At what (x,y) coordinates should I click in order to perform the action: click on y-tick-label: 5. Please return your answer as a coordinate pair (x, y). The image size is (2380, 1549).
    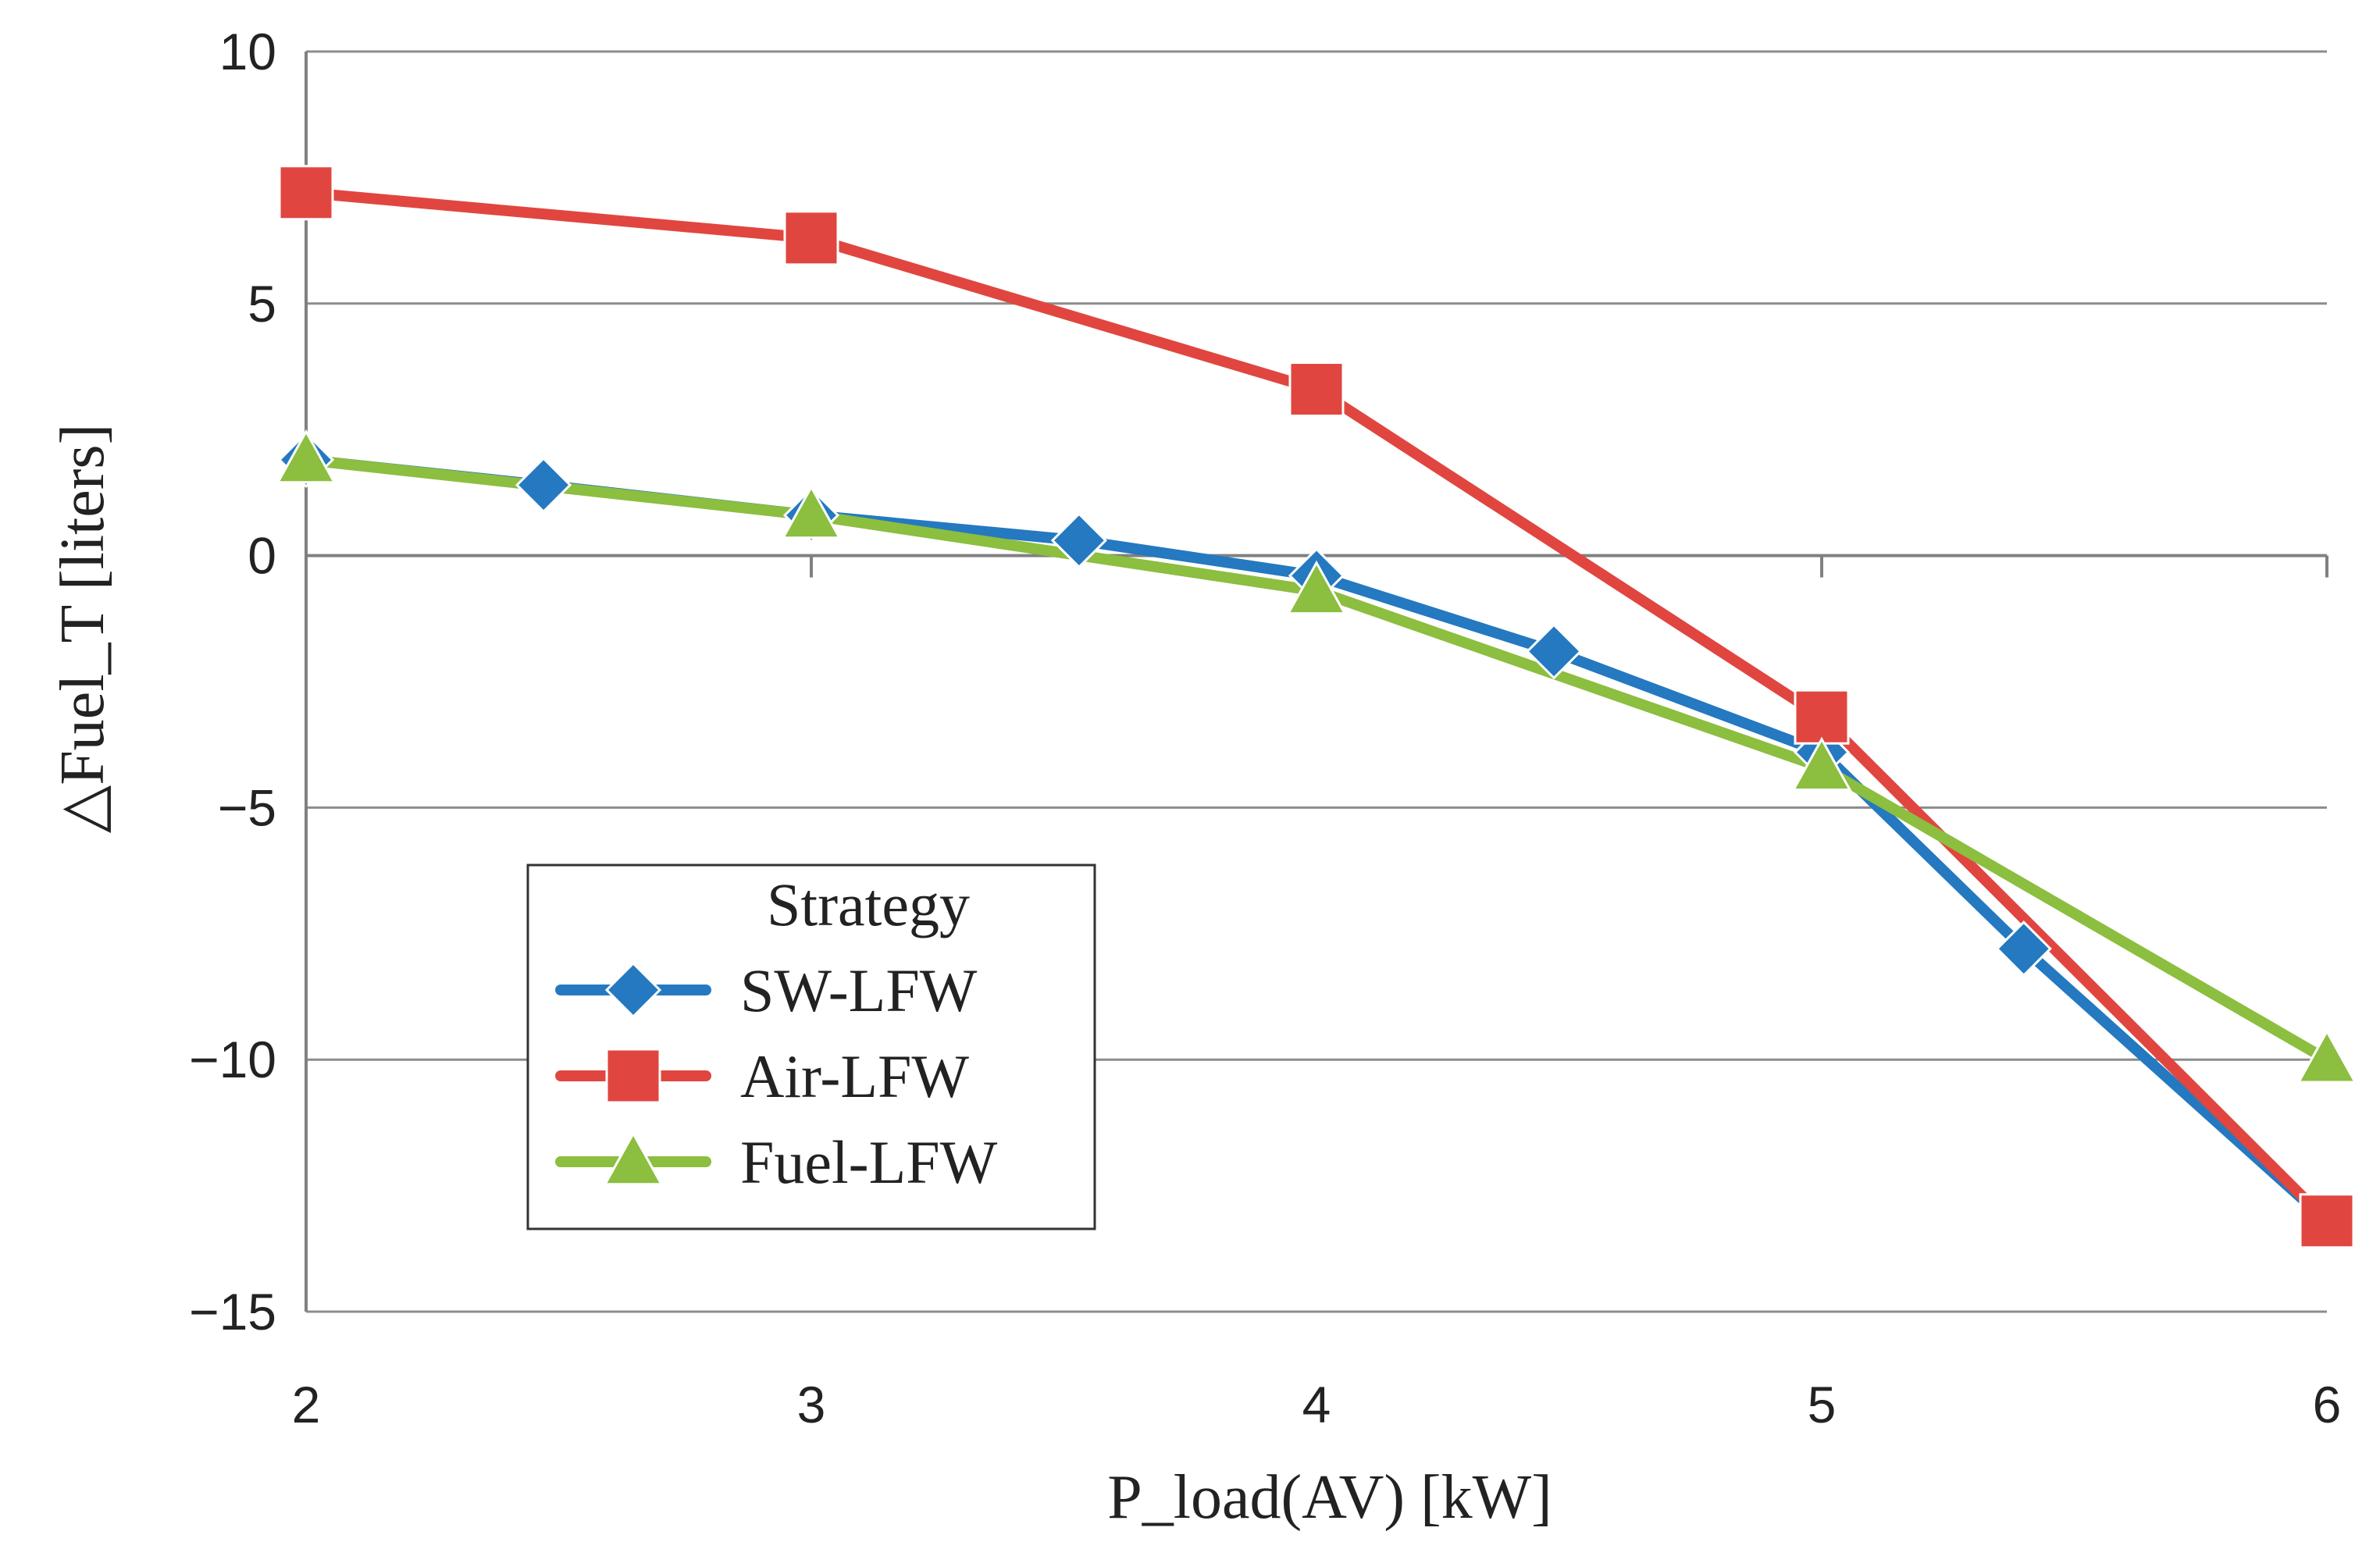
    Looking at the image, I should click on (262, 304).